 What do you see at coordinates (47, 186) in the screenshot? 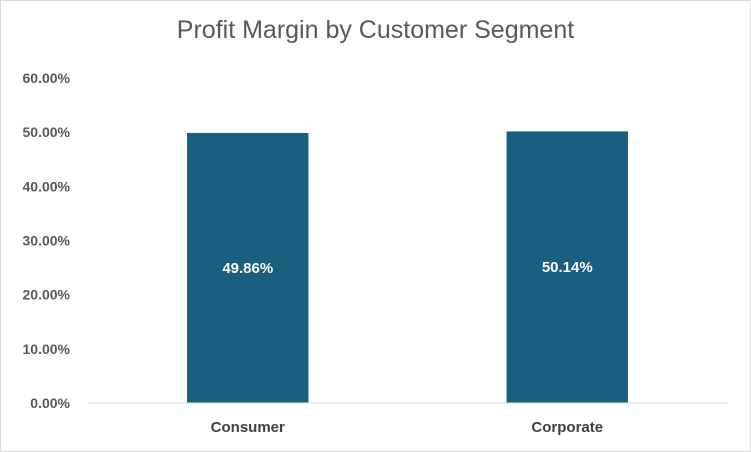
I see `y-tick-label: 40.00%` at bounding box center [47, 186].